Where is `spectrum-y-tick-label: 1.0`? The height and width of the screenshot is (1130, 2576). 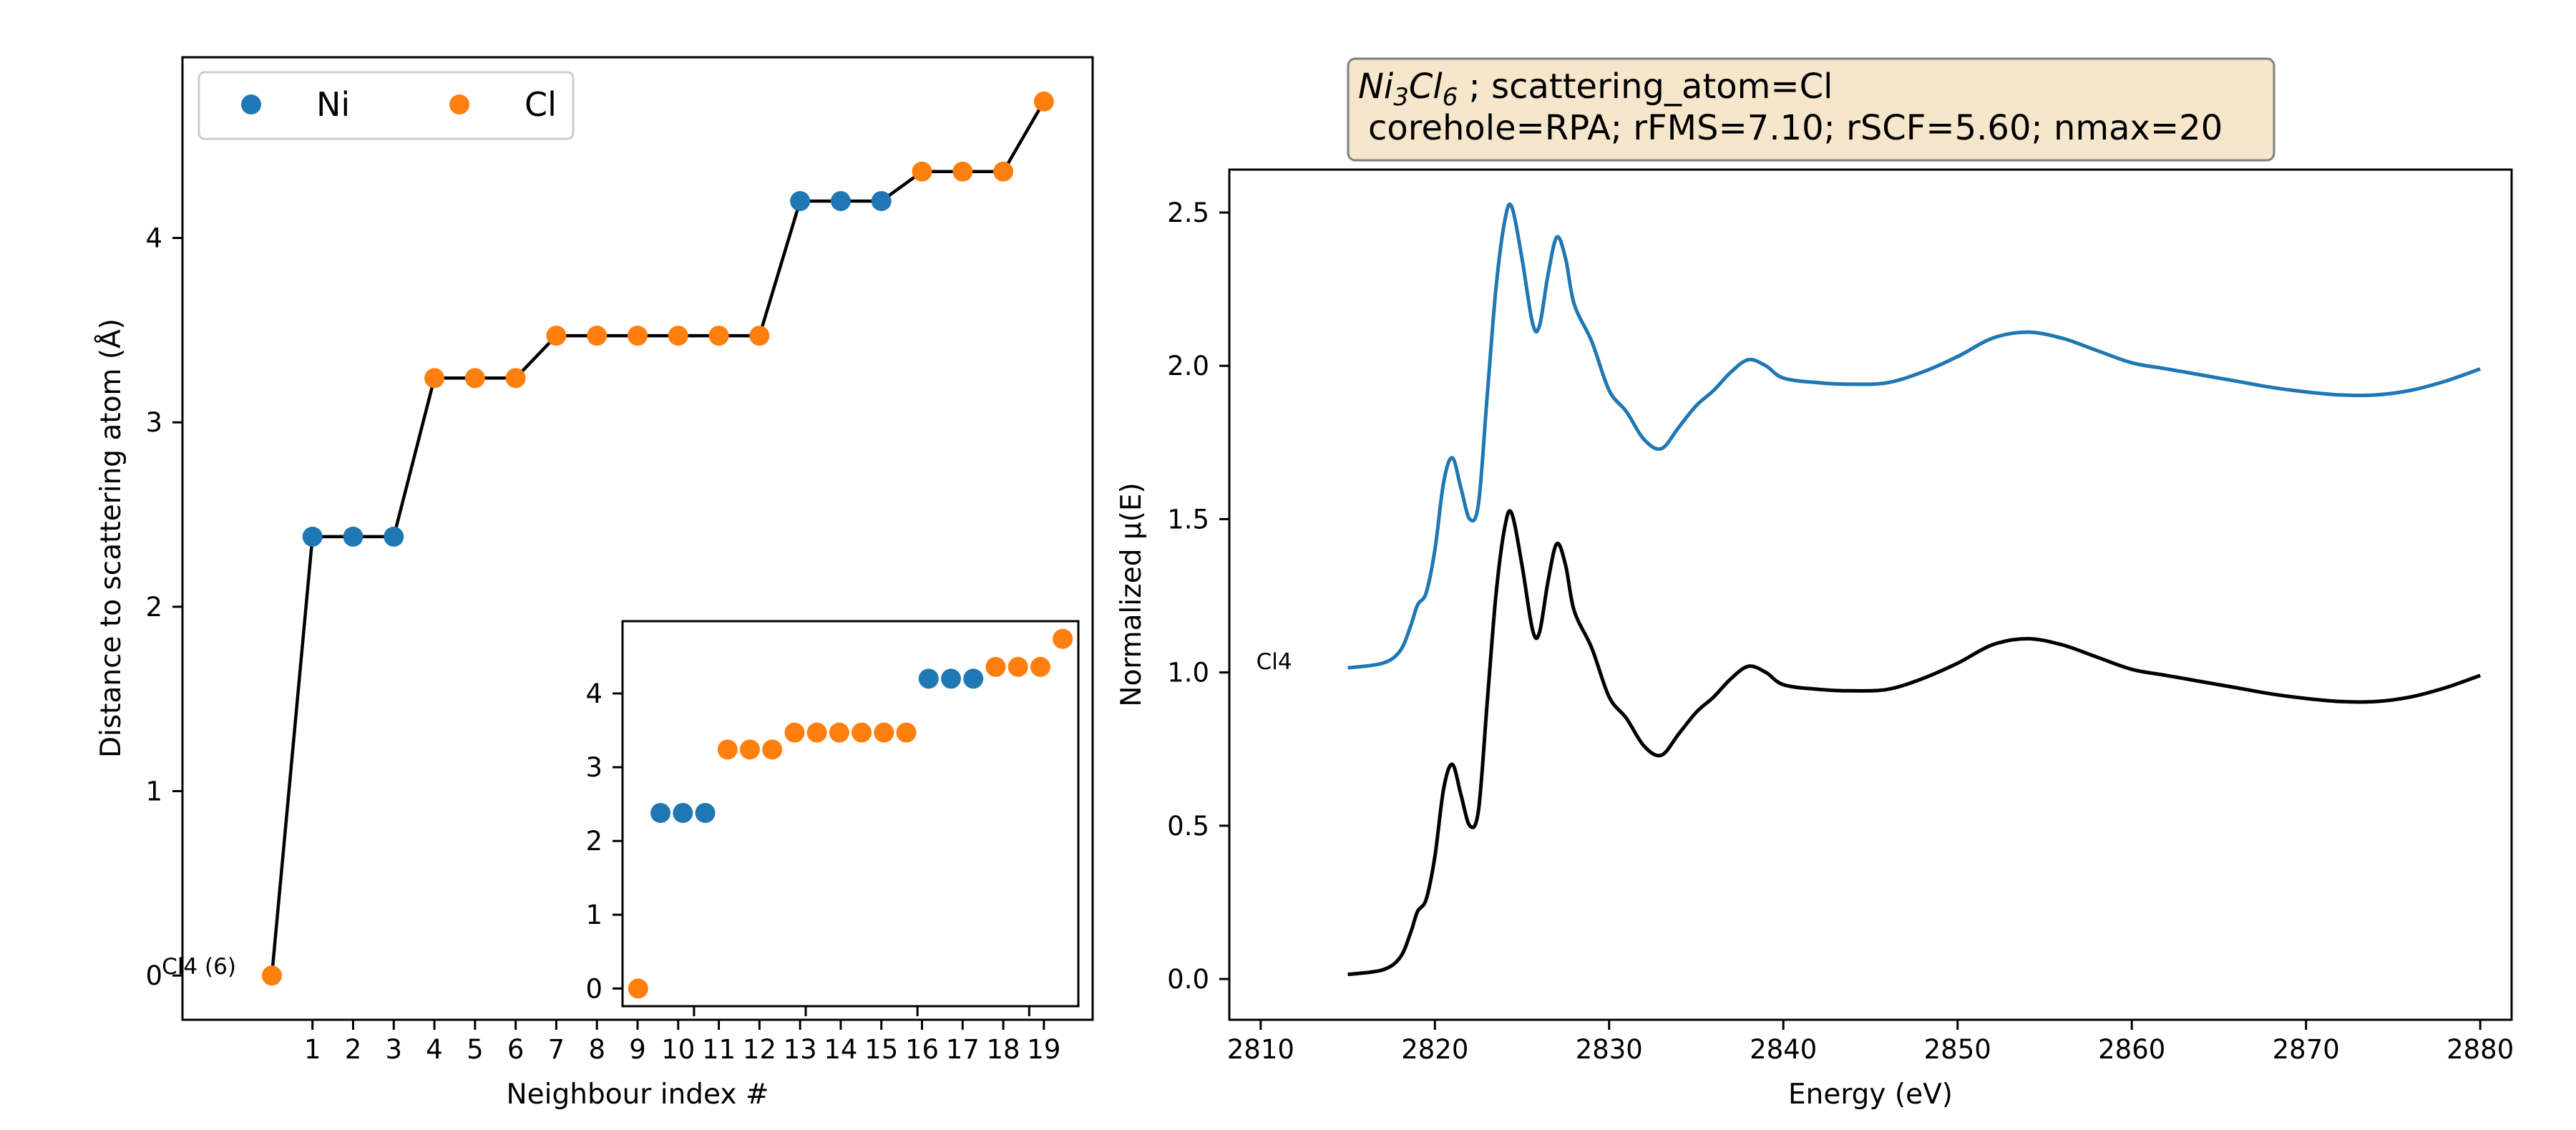 spectrum-y-tick-label: 1.0 is located at coordinates (1188, 673).